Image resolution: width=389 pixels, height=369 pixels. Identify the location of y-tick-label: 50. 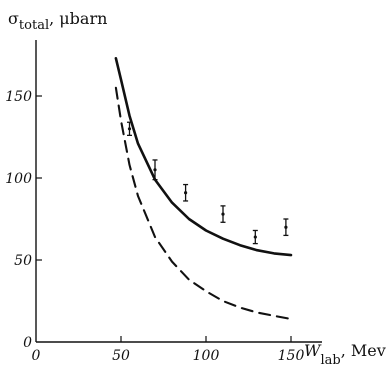
(23, 261).